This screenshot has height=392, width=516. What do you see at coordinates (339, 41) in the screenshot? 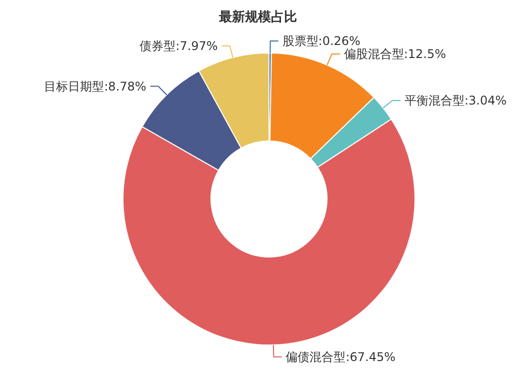
I see `data-label: :0.26%` at bounding box center [339, 41].